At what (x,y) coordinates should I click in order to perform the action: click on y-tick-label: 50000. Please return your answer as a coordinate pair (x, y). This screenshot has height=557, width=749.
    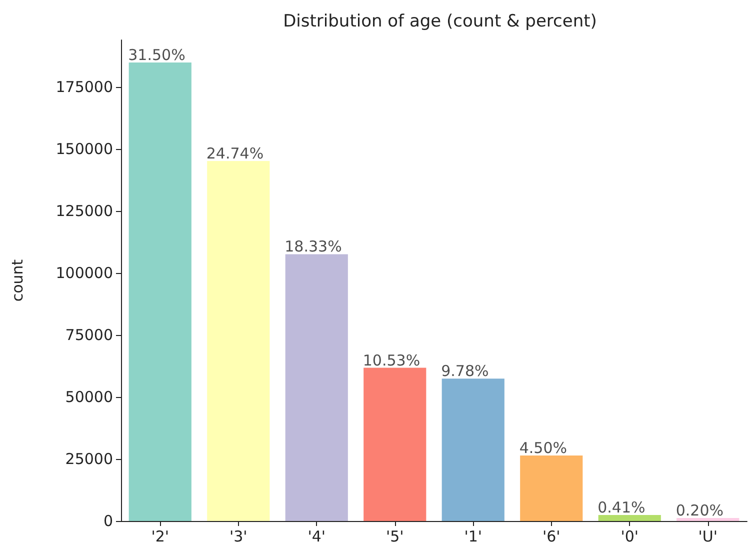
    Looking at the image, I should click on (89, 397).